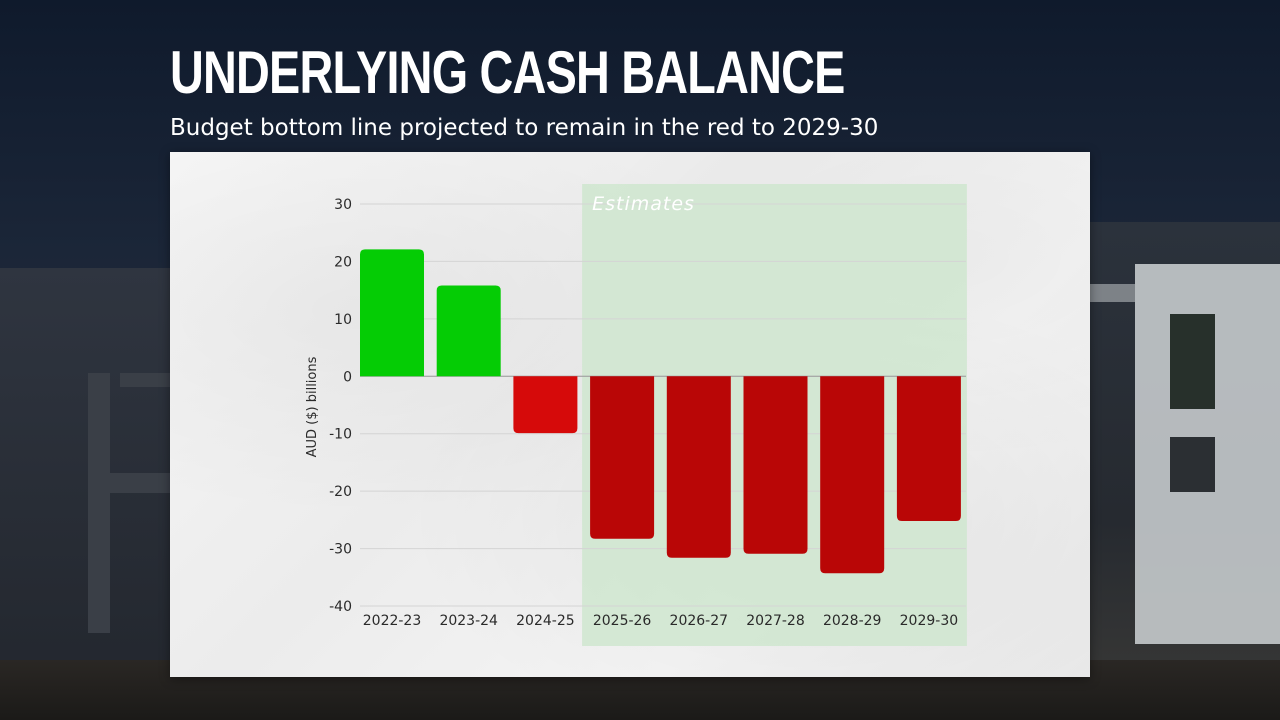 Image resolution: width=1280 pixels, height=720 pixels. What do you see at coordinates (1182, 471) in the screenshot?
I see `background-building-right` at bounding box center [1182, 471].